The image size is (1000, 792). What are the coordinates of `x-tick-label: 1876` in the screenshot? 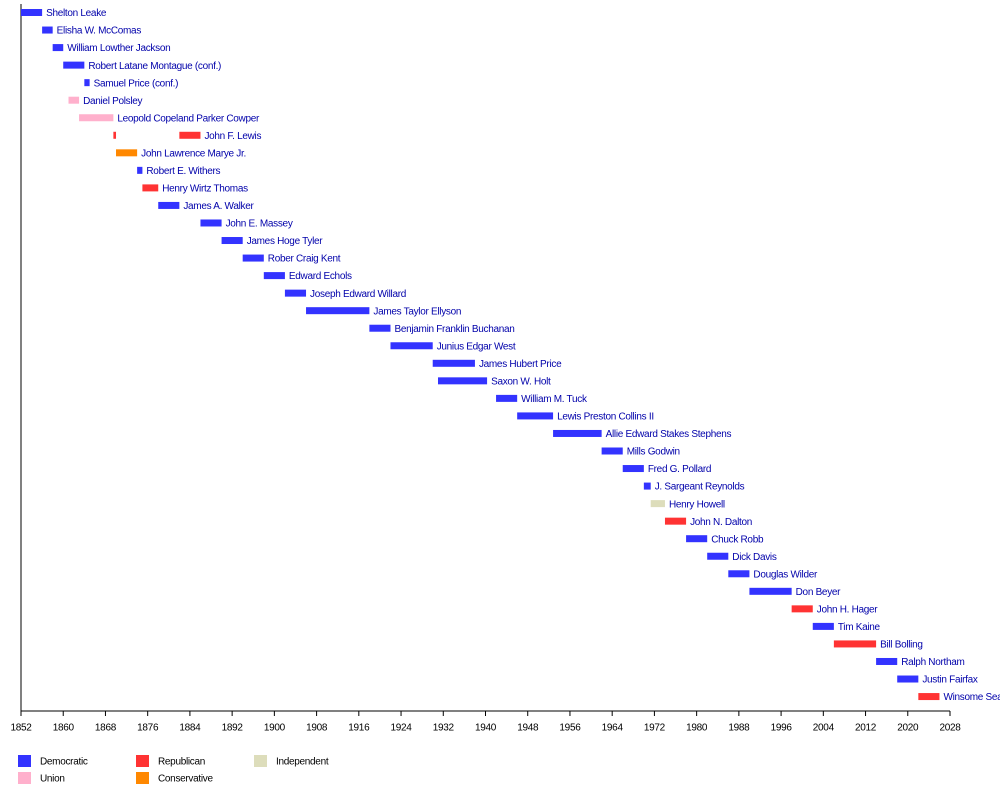 It's located at (148, 728).